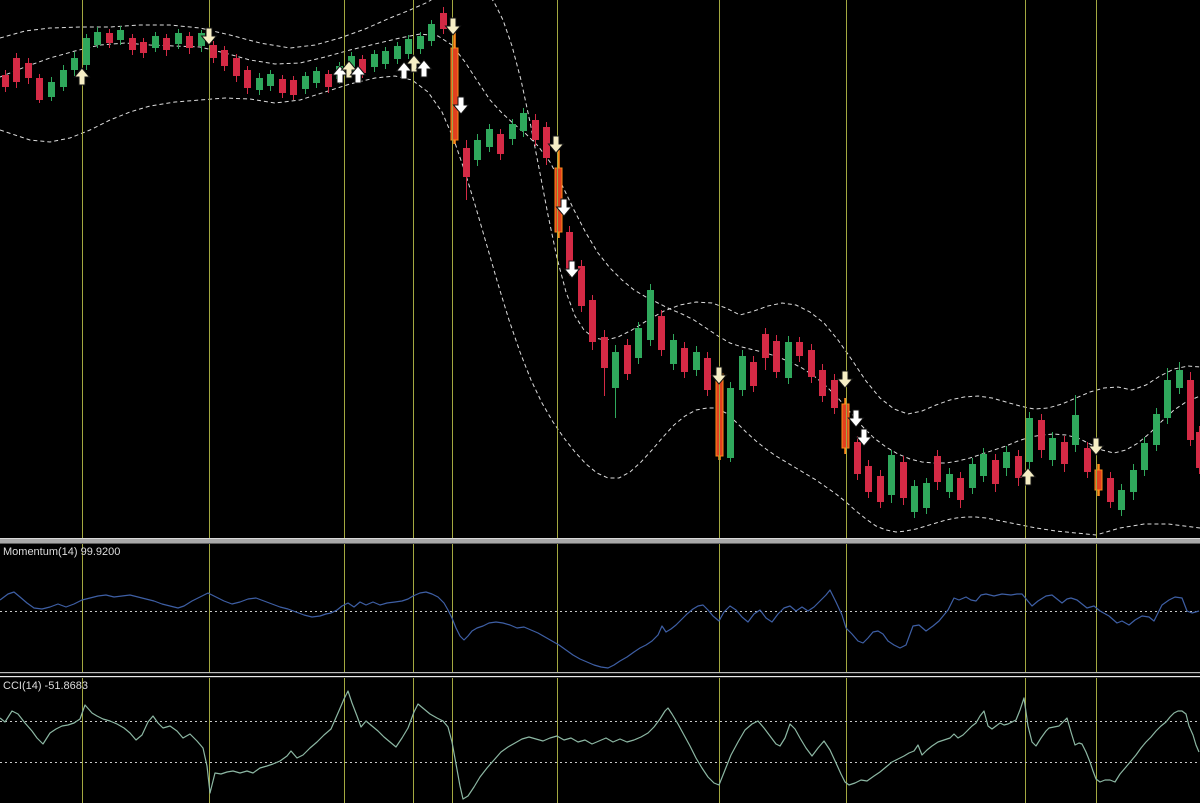 This screenshot has width=1200, height=803. What do you see at coordinates (600, 629) in the screenshot?
I see `momentum-panel` at bounding box center [600, 629].